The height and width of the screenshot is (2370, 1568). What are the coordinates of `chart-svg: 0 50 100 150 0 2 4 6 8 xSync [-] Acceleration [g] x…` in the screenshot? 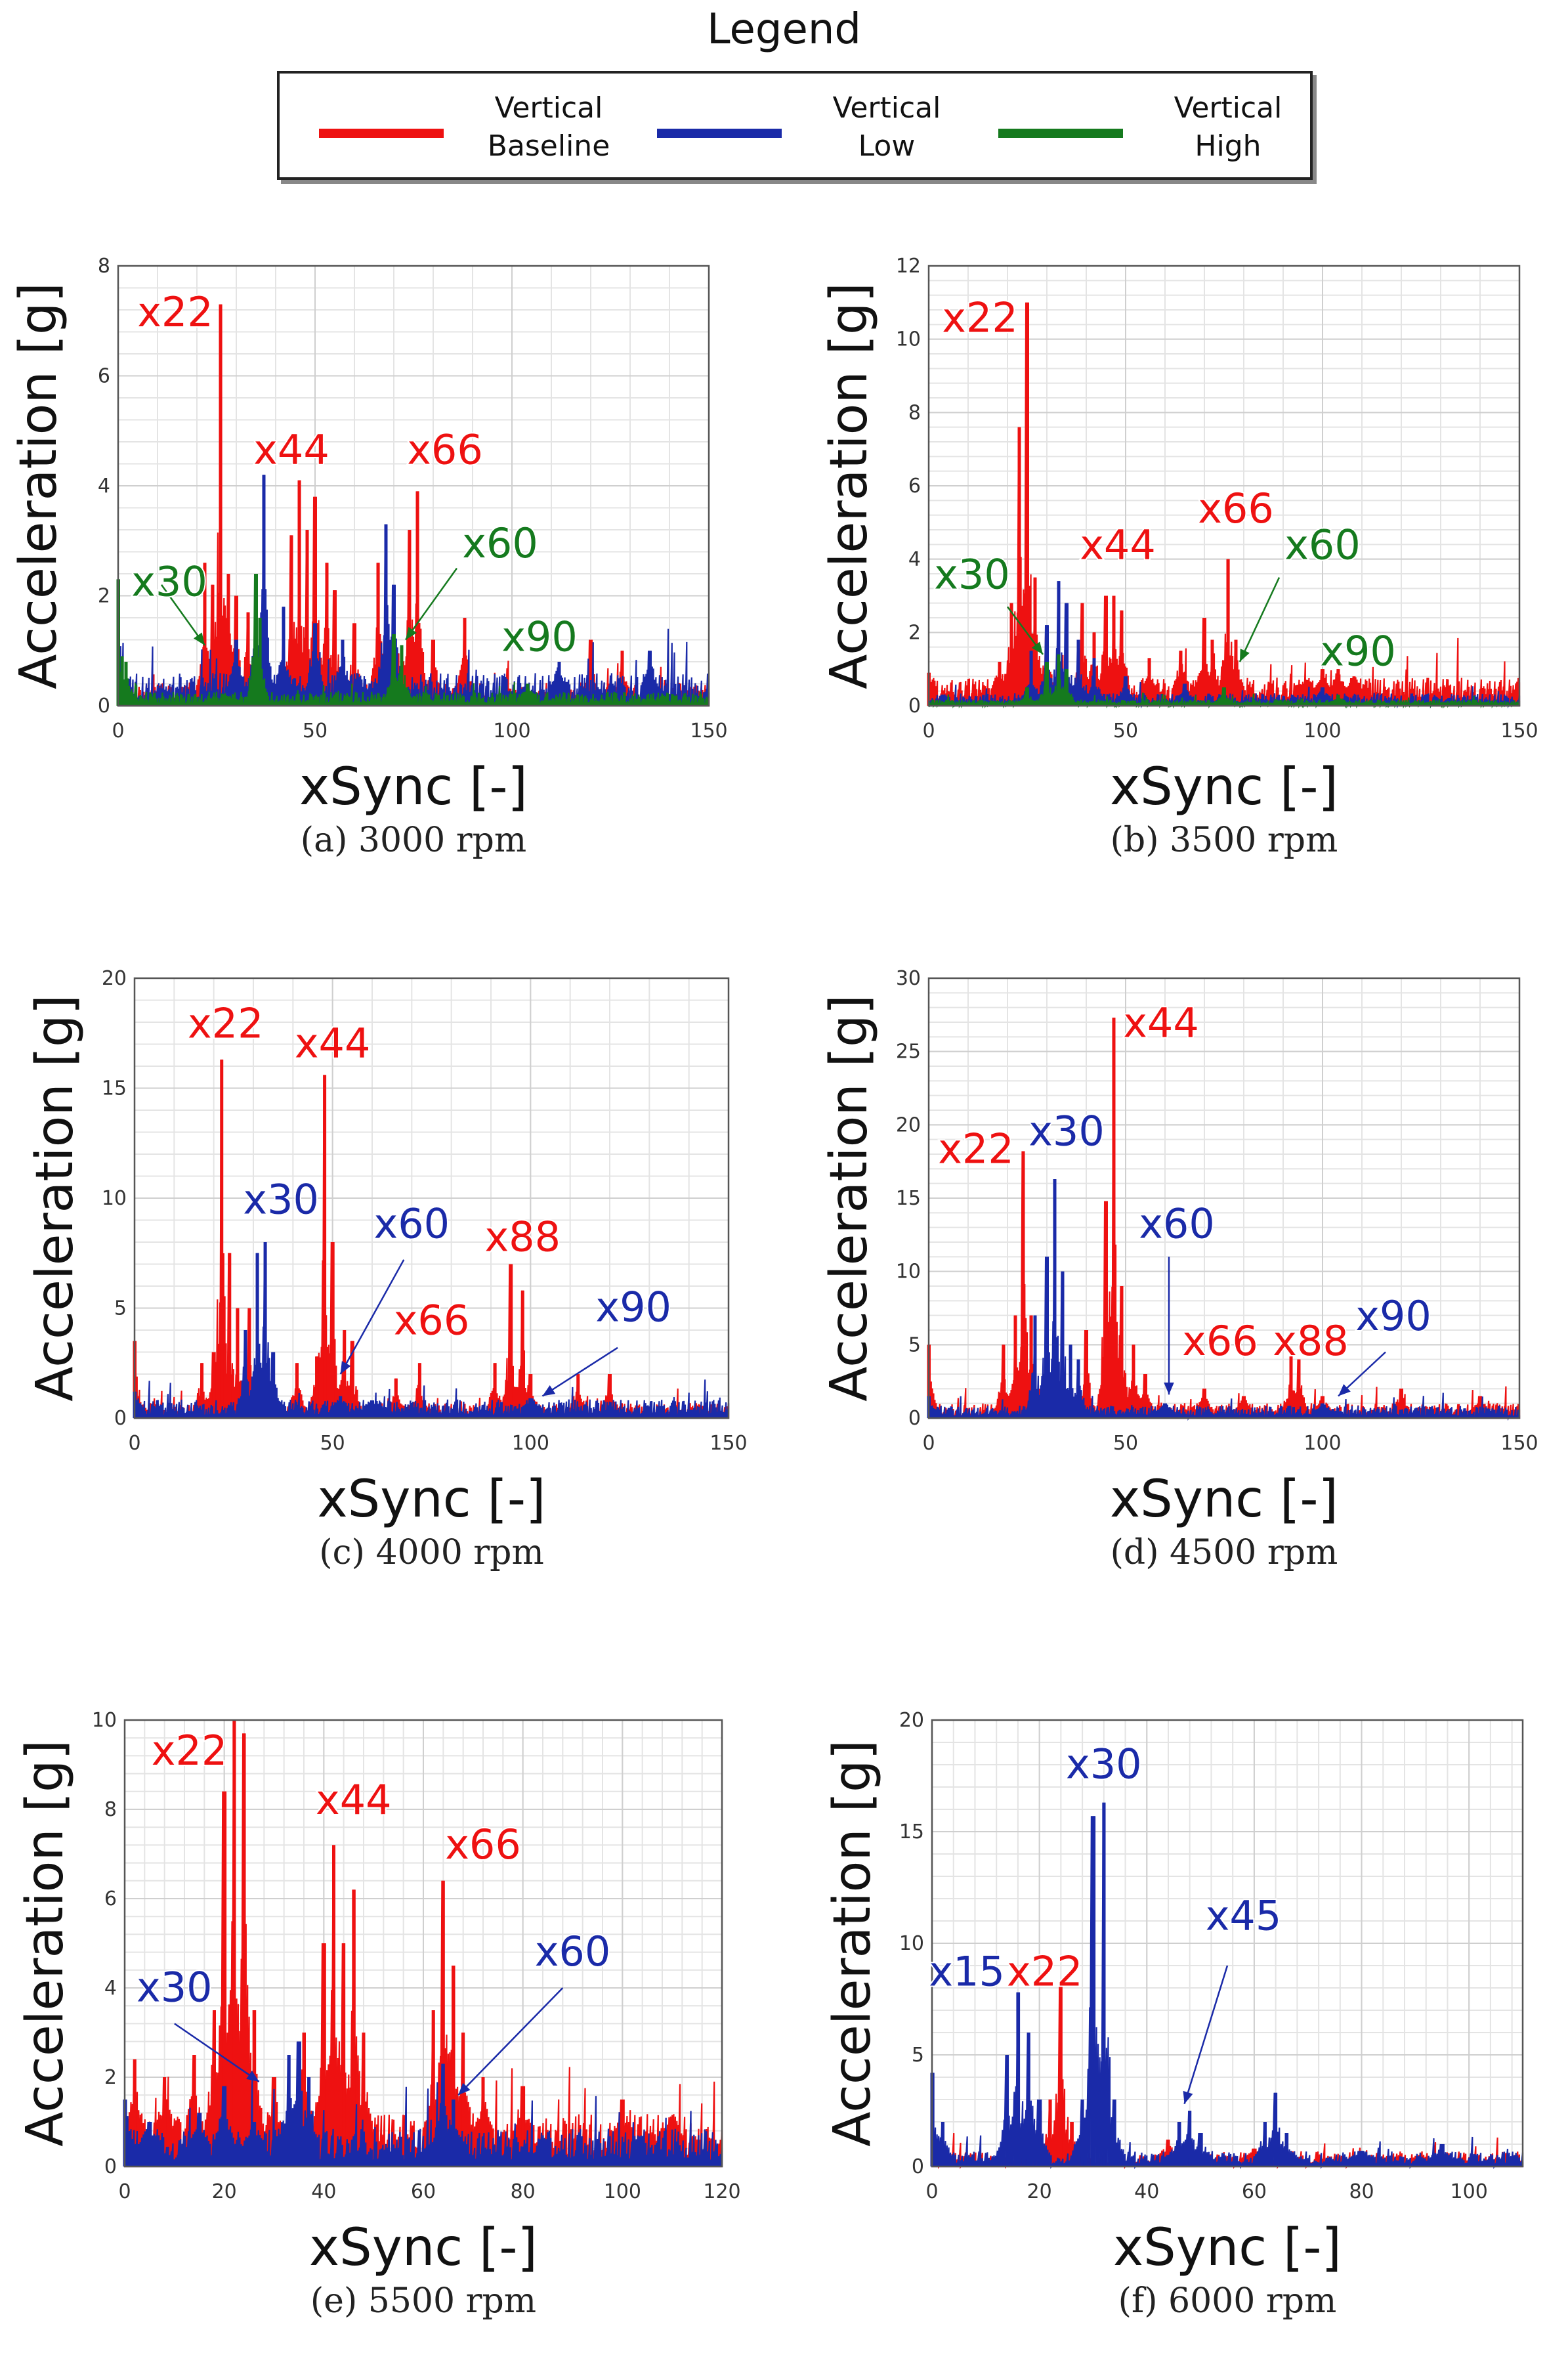 It's located at (369, 536).